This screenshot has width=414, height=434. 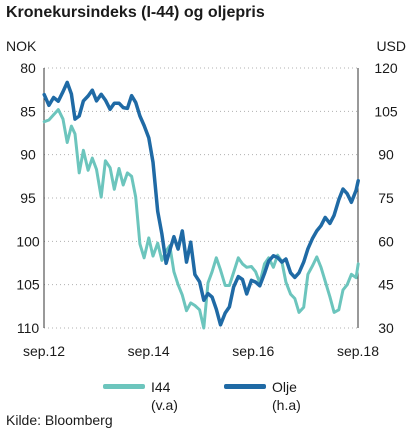 What do you see at coordinates (386, 328) in the screenshot?
I see `right-tick-label: 30` at bounding box center [386, 328].